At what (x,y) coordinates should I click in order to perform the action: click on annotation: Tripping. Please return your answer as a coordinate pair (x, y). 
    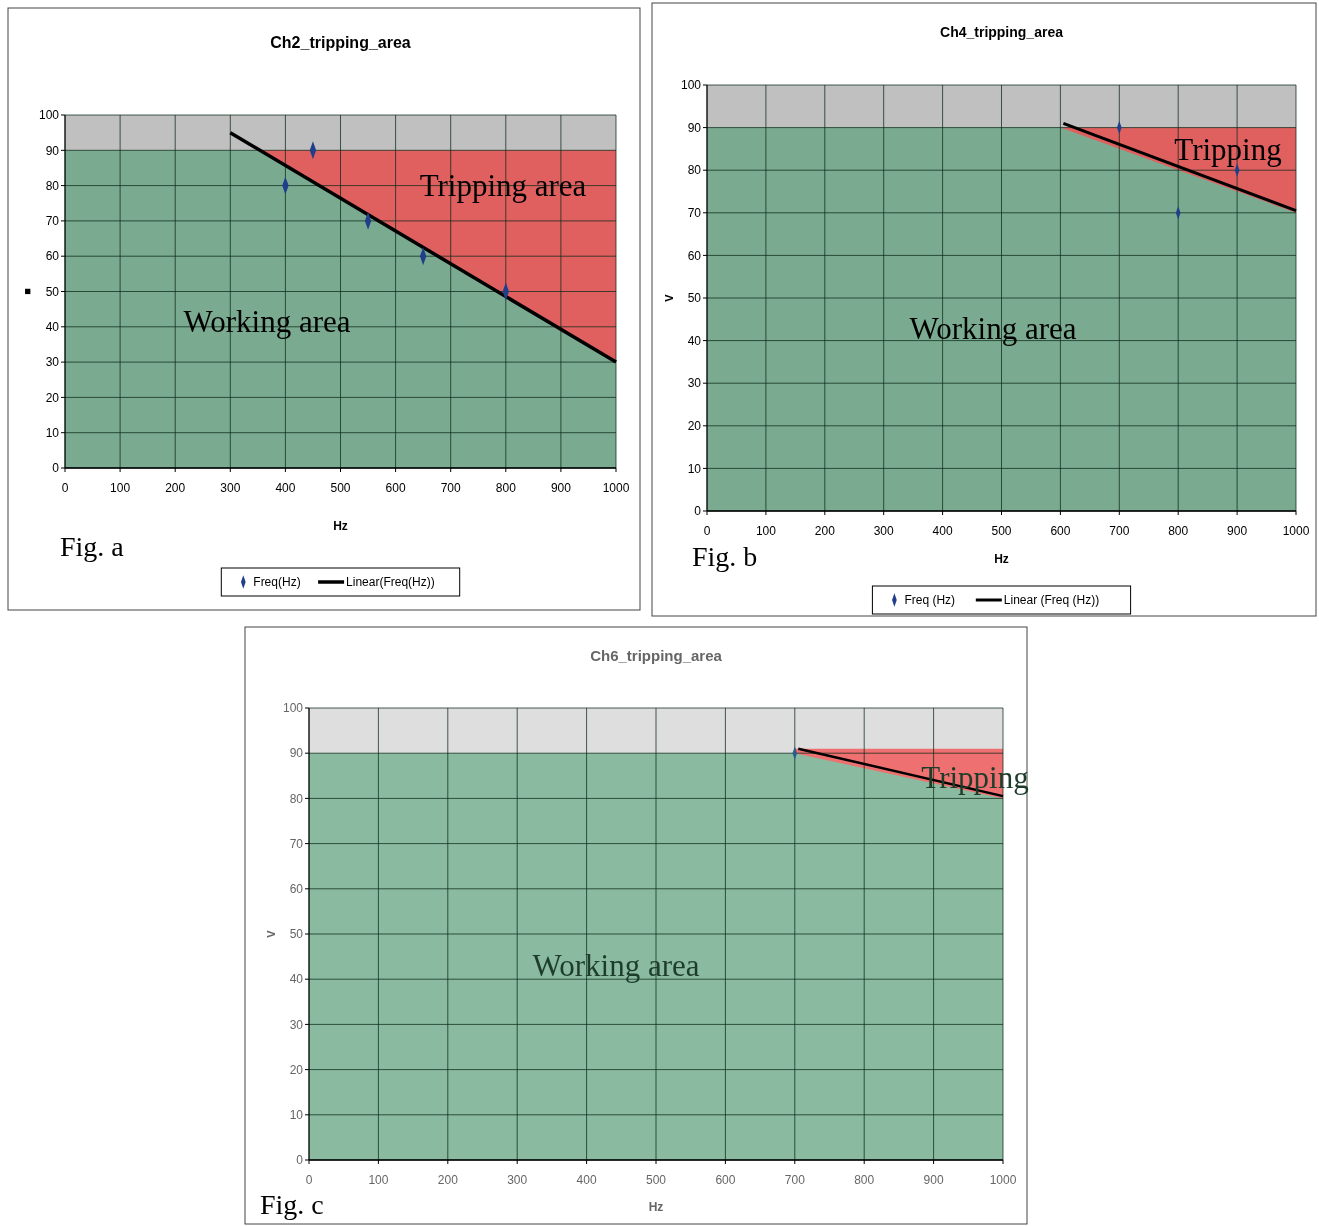
    Looking at the image, I should click on (1228, 149).